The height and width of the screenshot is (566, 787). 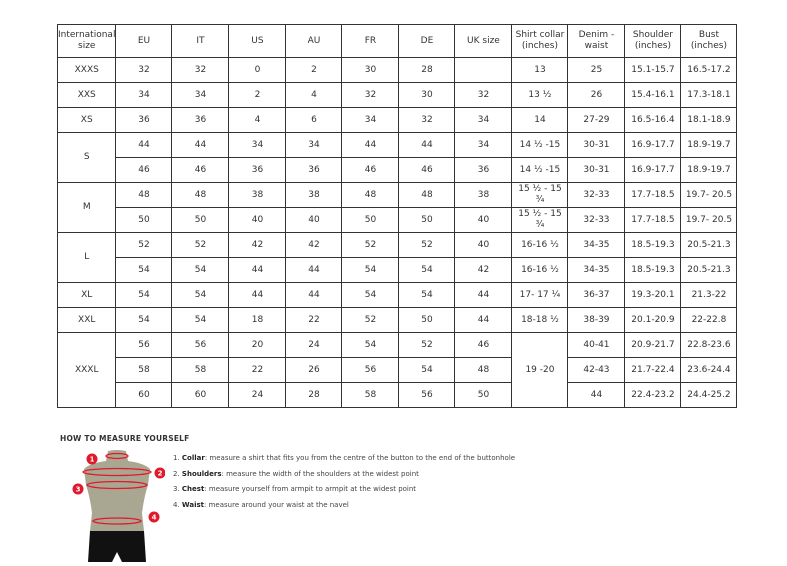 I want to click on table-cell: 36-37, so click(x=596, y=295).